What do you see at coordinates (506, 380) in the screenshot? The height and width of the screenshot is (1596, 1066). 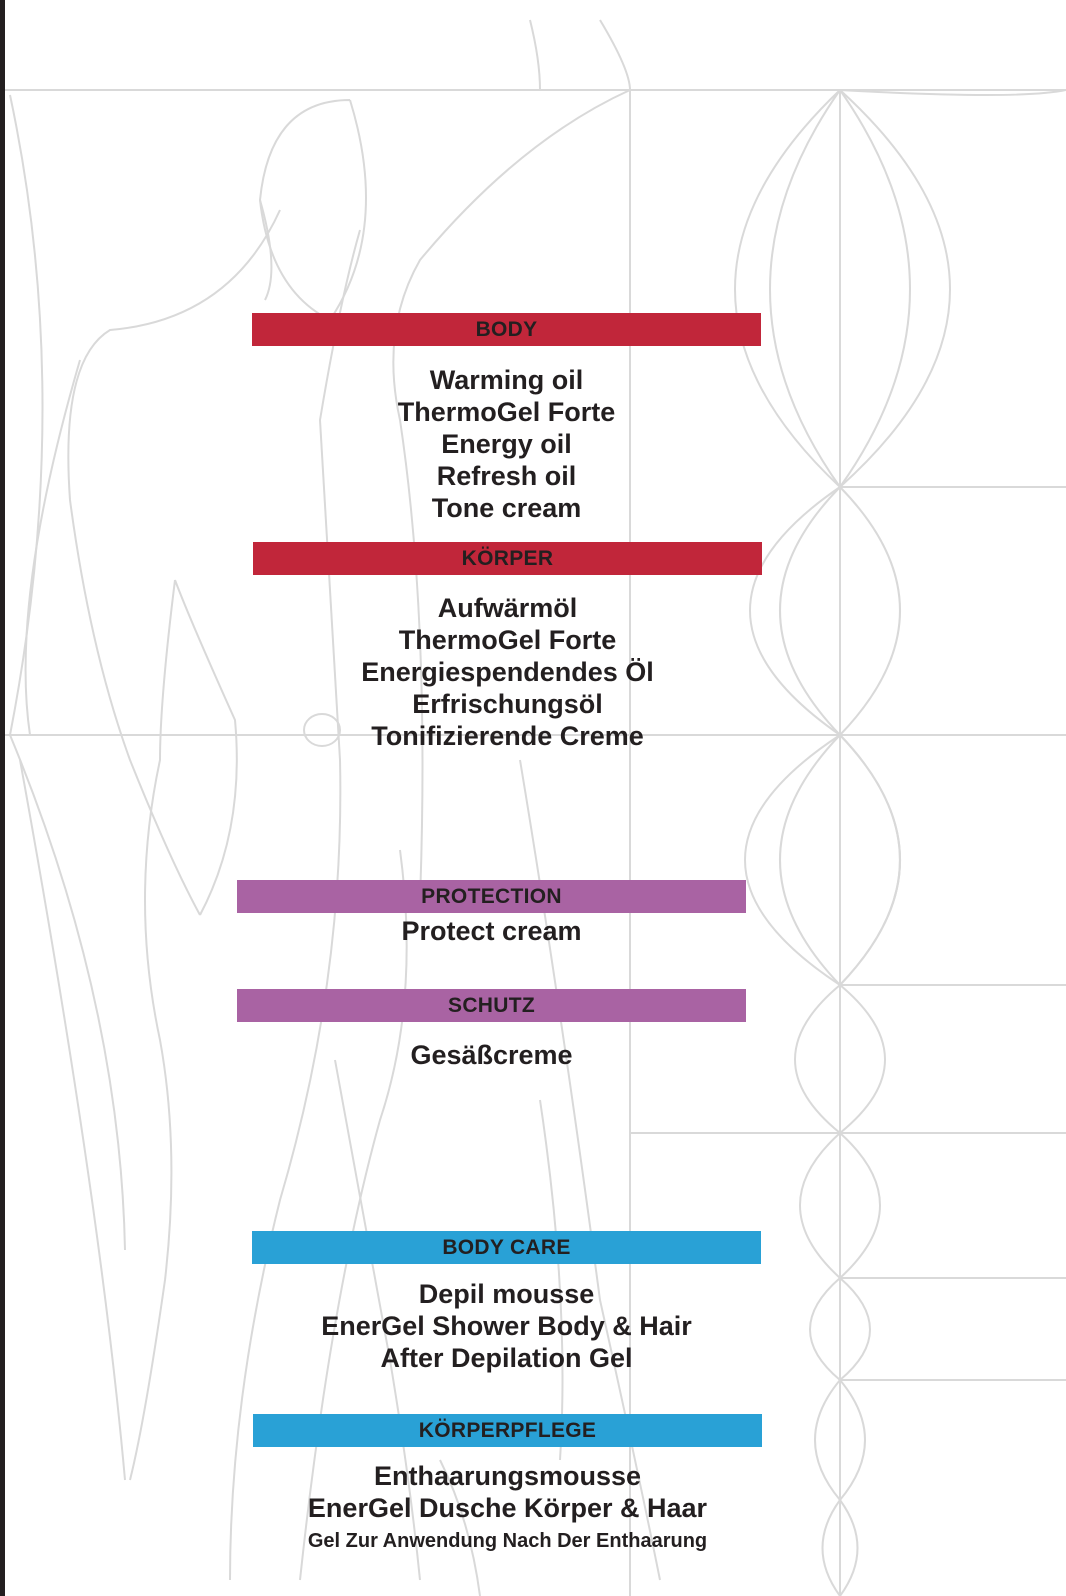 I see `list-item: Warming oil` at bounding box center [506, 380].